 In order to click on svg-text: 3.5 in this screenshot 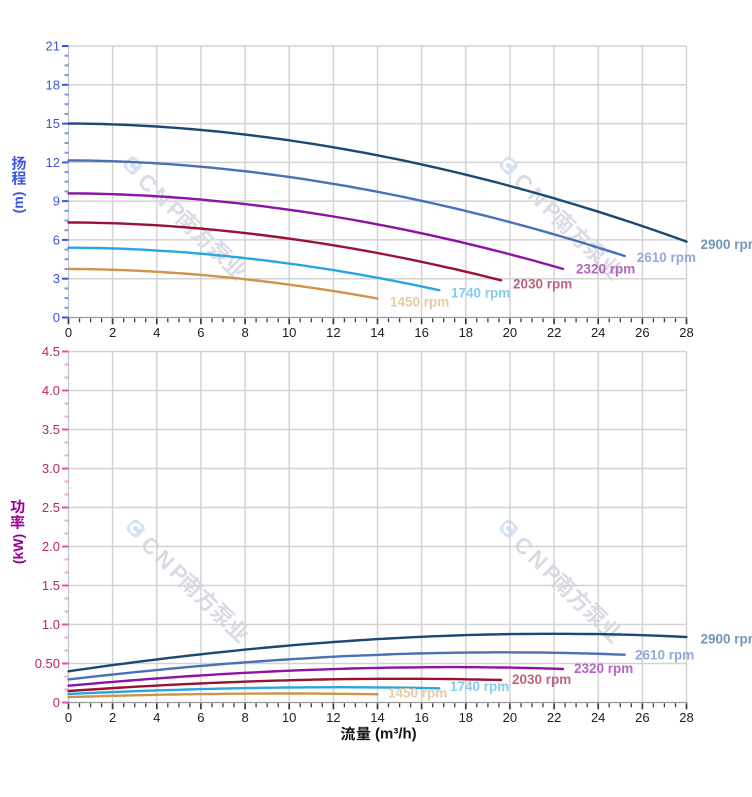, I will do `click(51, 429)`.